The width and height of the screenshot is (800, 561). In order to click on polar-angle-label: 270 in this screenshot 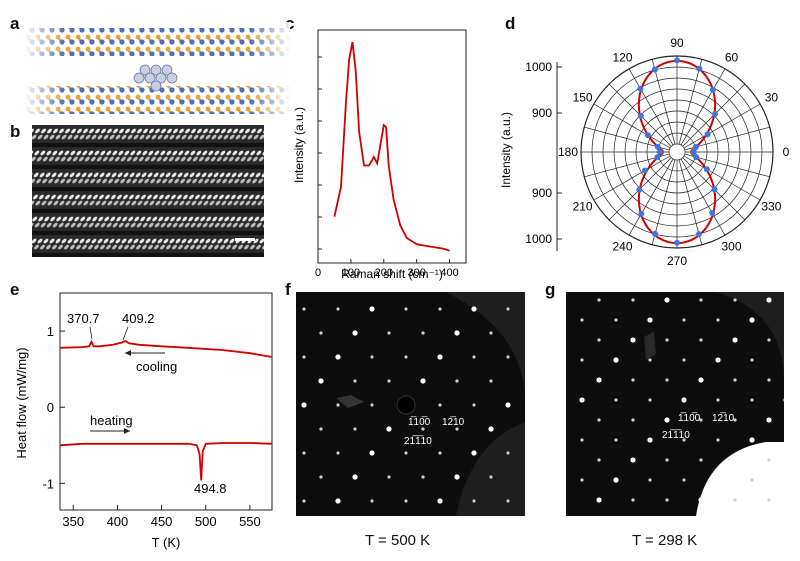, I will do `click(677, 261)`.